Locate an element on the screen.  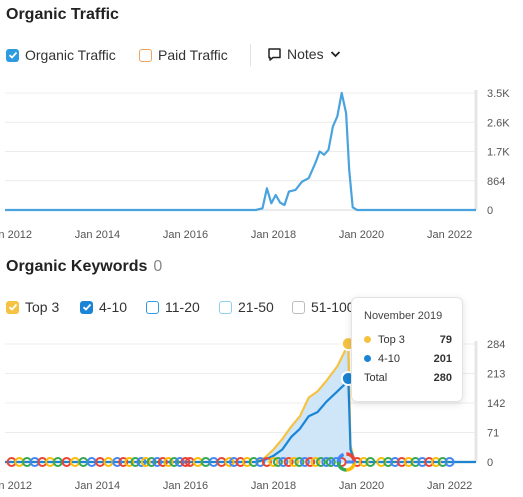
legend-label: Organic Traffic is located at coordinates (70, 55).